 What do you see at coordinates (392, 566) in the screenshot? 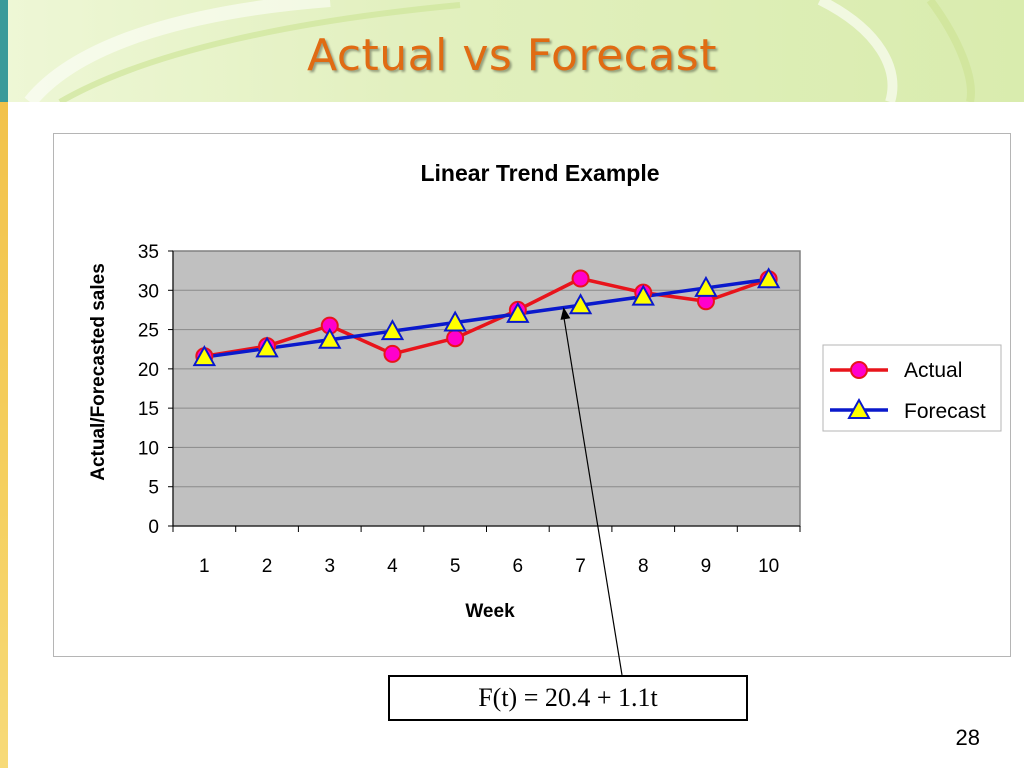
I see `x-tick-label: 4` at bounding box center [392, 566].